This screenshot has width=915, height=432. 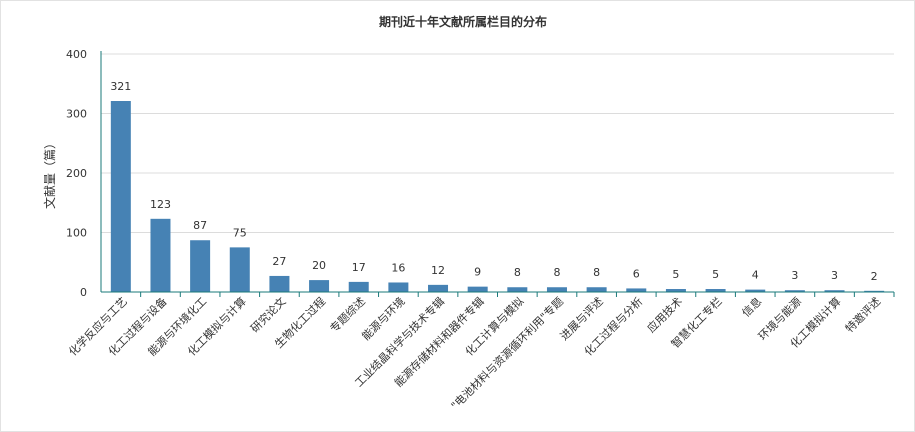 What do you see at coordinates (398, 267) in the screenshot?
I see `data-label: 16` at bounding box center [398, 267].